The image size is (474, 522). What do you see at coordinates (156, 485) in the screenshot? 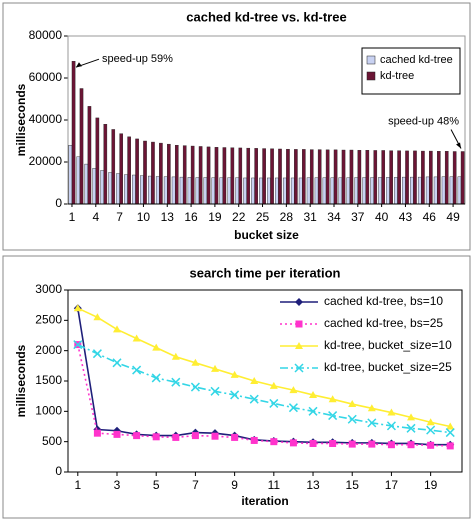
I see `x-tick-label: 5` at bounding box center [156, 485].